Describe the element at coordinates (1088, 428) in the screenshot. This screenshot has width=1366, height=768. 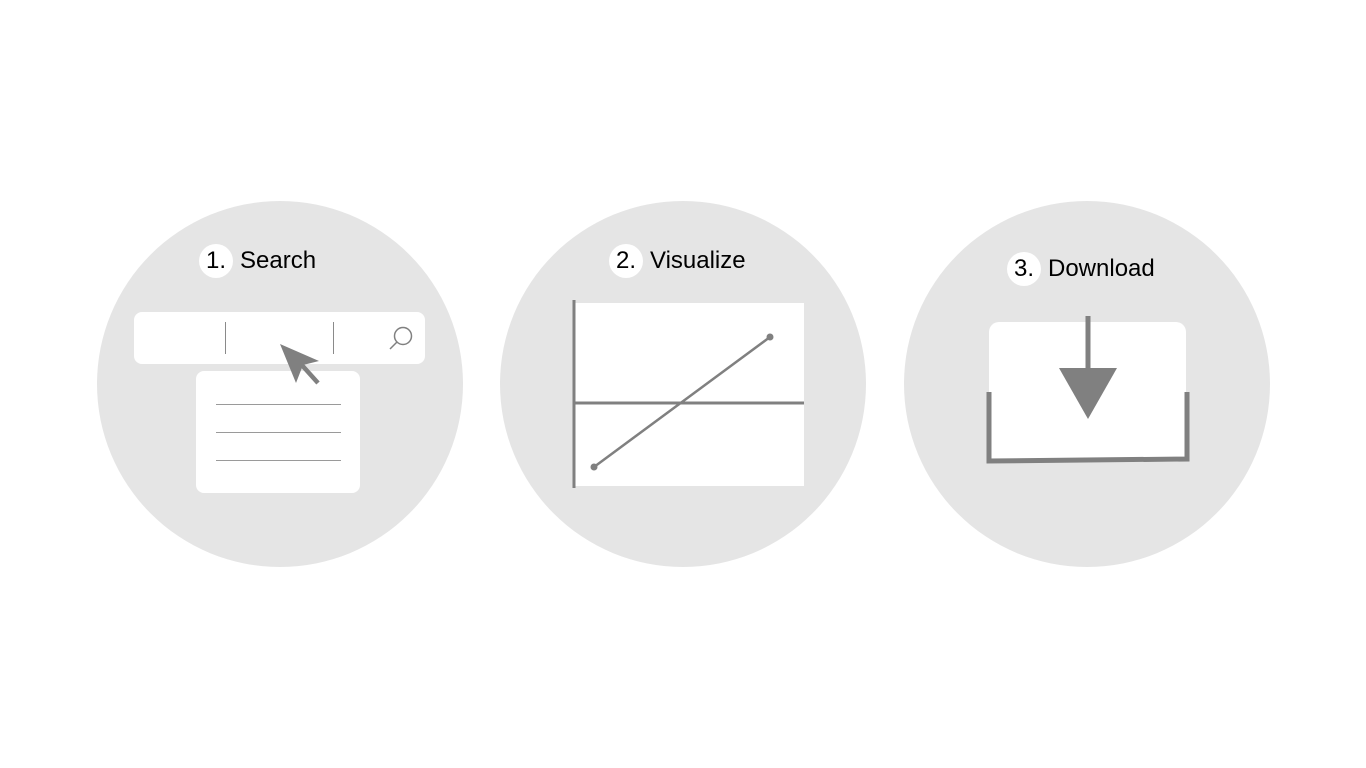
I see `download-tray` at that location.